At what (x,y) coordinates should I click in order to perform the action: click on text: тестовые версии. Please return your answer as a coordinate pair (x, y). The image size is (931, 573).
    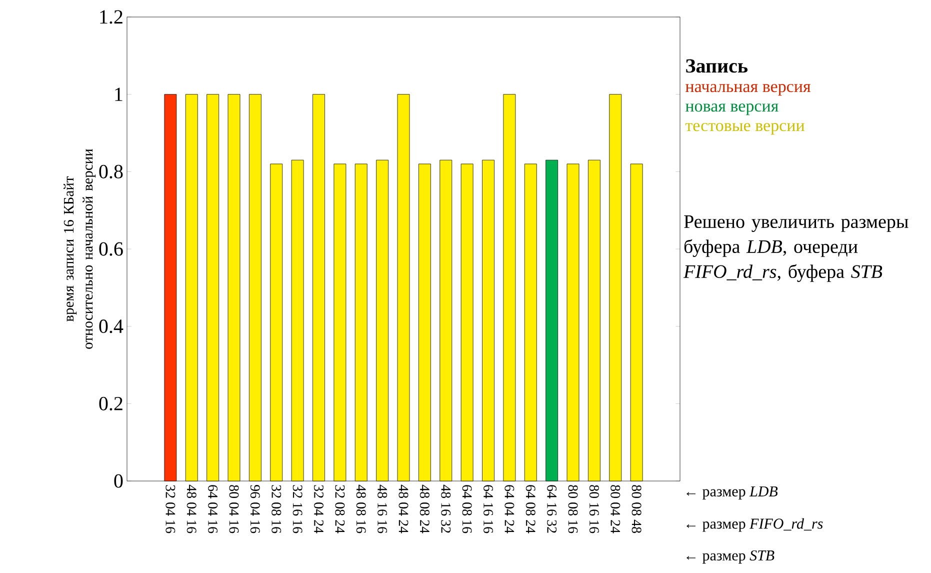
    Looking at the image, I should click on (744, 129).